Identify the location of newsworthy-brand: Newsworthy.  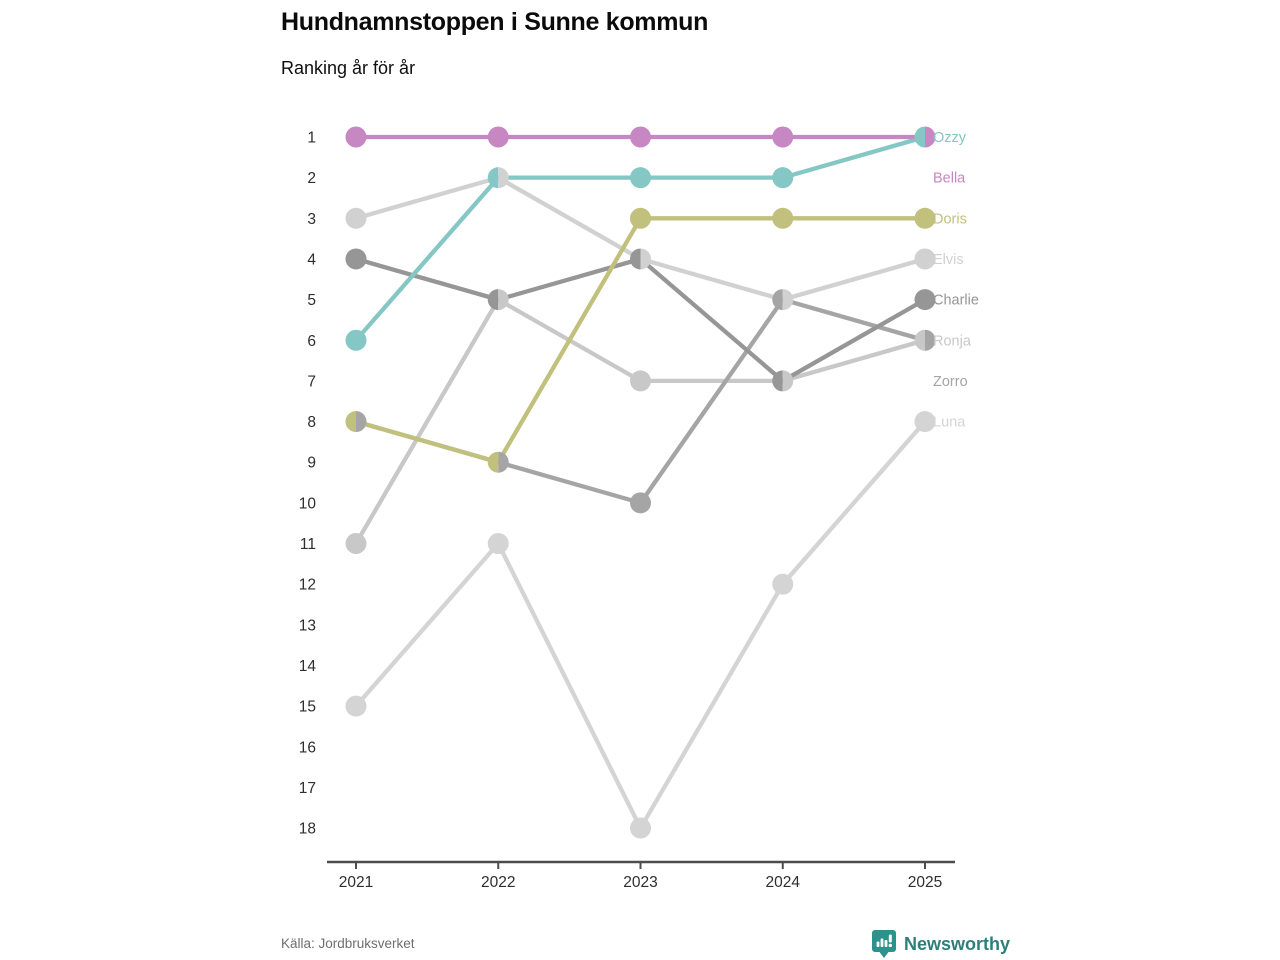
(941, 944).